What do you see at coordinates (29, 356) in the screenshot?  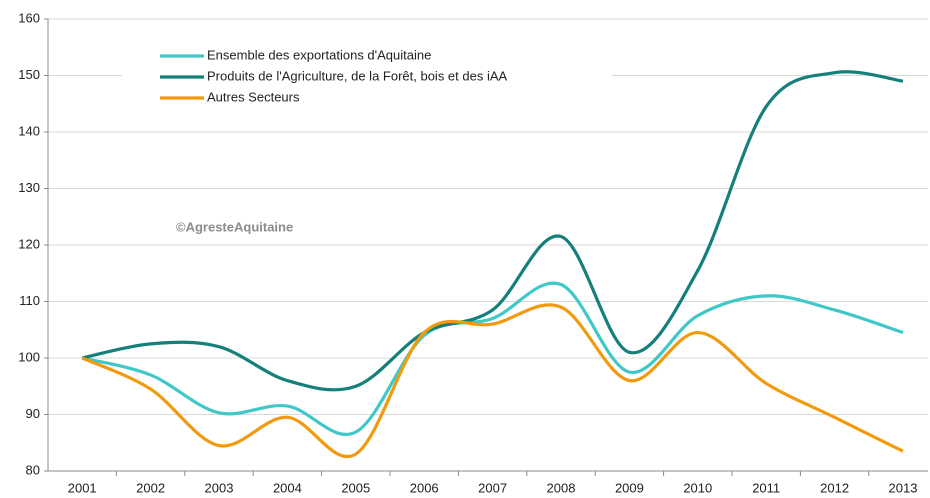 I see `y-tick-label: 100` at bounding box center [29, 356].